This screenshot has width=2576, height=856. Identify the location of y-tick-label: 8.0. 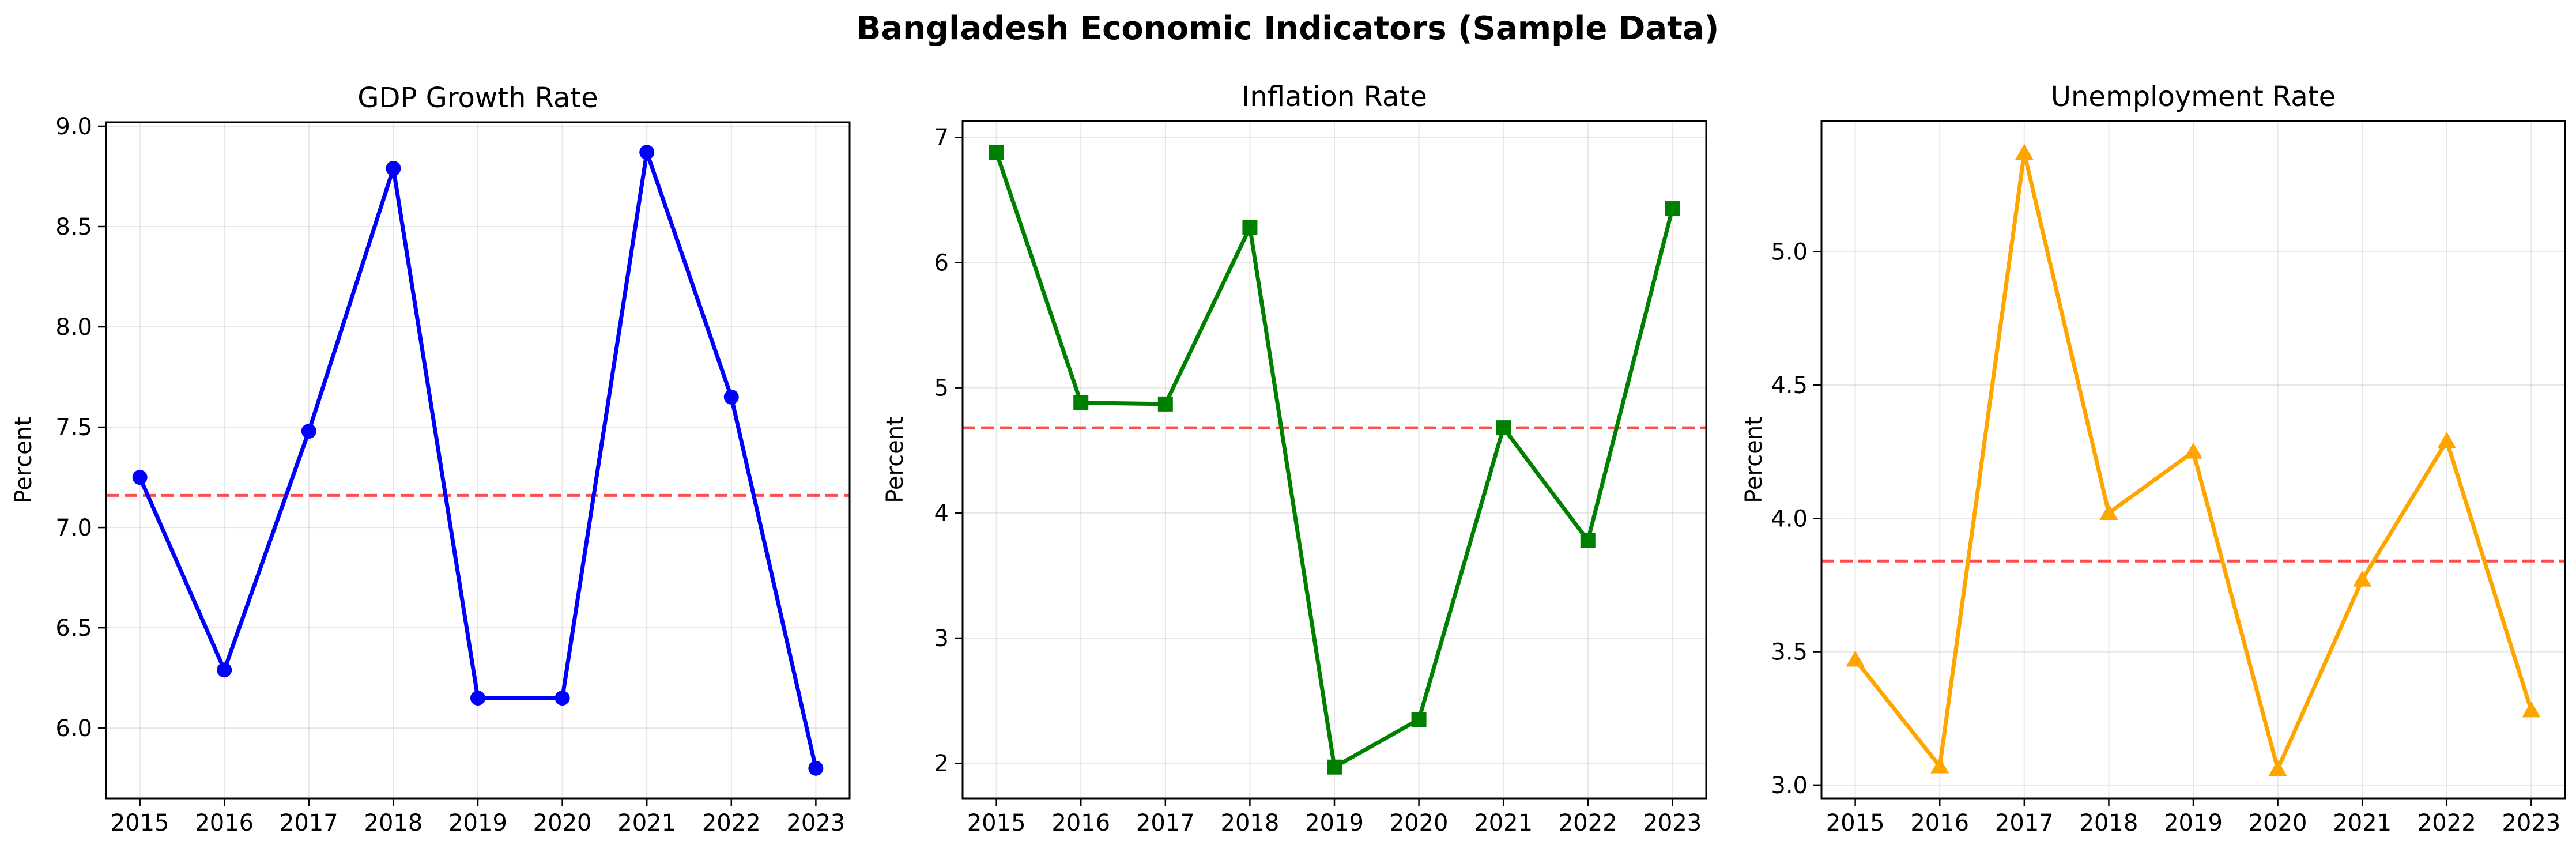
(73, 327).